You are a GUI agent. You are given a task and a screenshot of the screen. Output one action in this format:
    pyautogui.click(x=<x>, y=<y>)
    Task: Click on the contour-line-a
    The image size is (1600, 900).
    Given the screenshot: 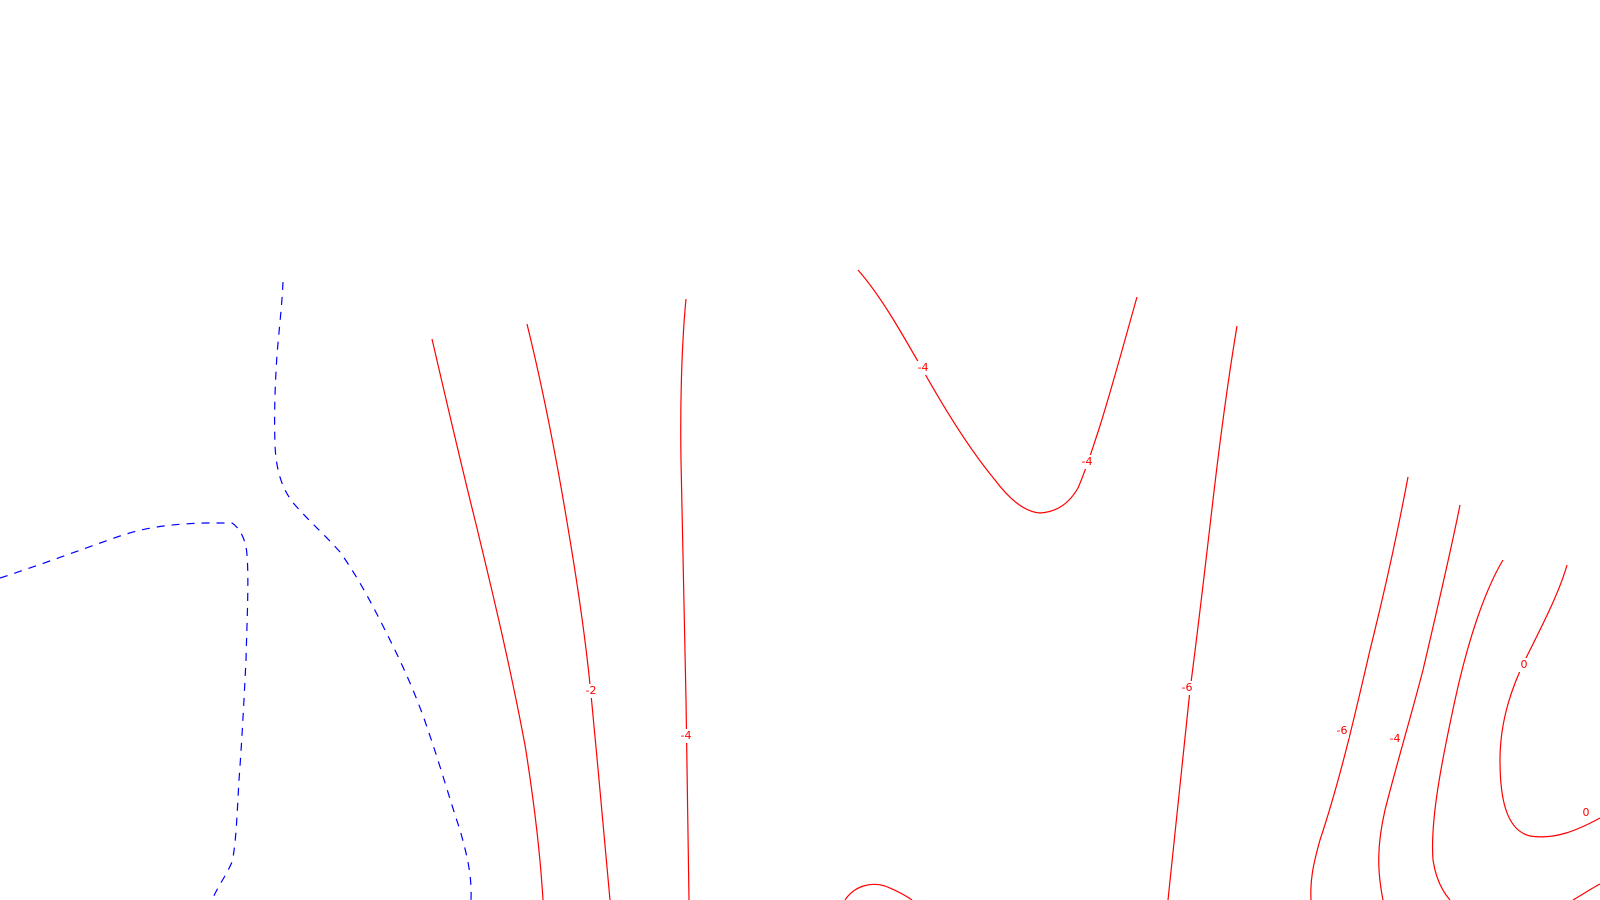 What is the action you would take?
    pyautogui.click(x=487, y=619)
    